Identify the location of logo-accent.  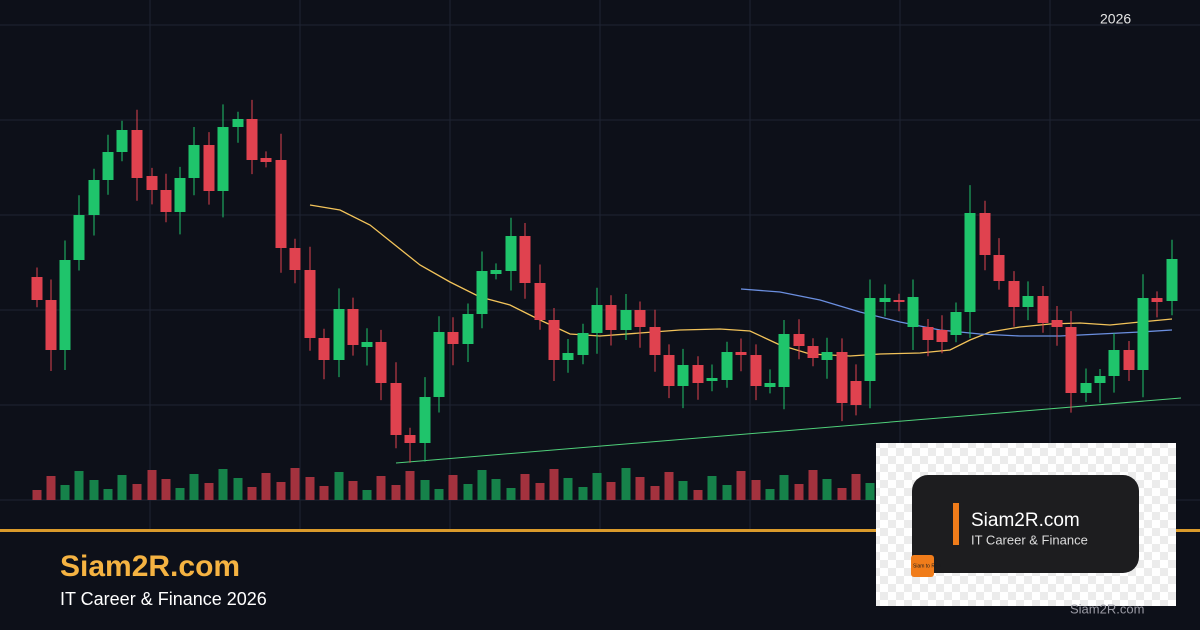
(956, 524).